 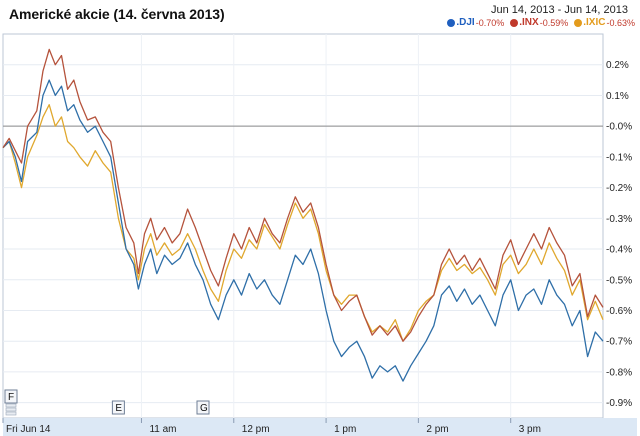 What do you see at coordinates (271, 426) in the screenshot?
I see `x-axis-ticks: Fri Jun 14 11 am 12 pm 1 pm 2 pm 3 pm` at bounding box center [271, 426].